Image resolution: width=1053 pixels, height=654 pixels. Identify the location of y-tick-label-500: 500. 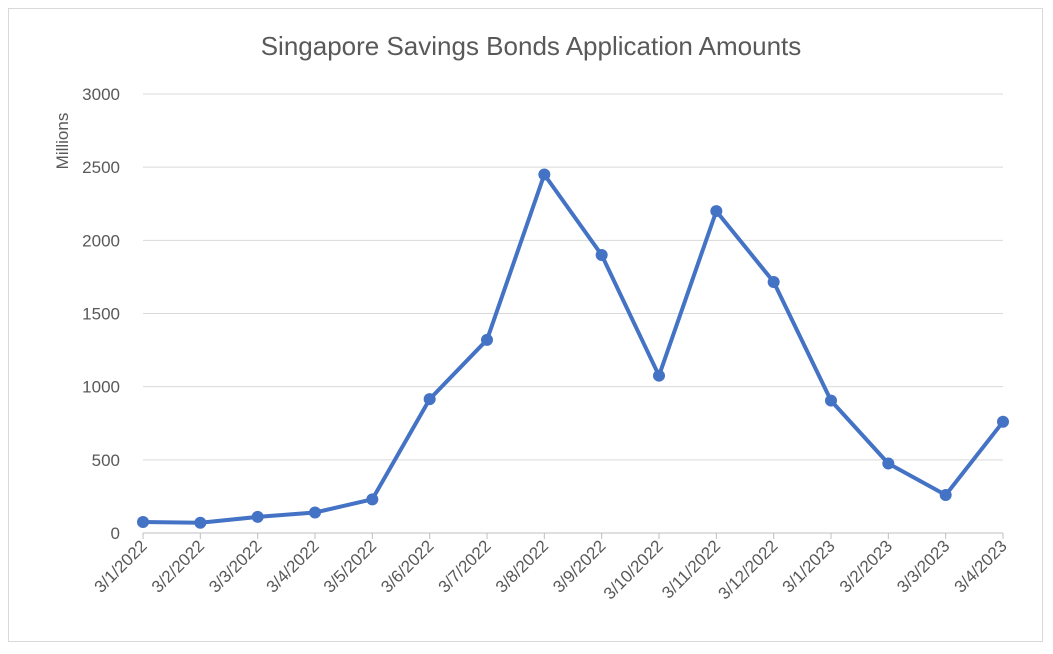
(106, 460).